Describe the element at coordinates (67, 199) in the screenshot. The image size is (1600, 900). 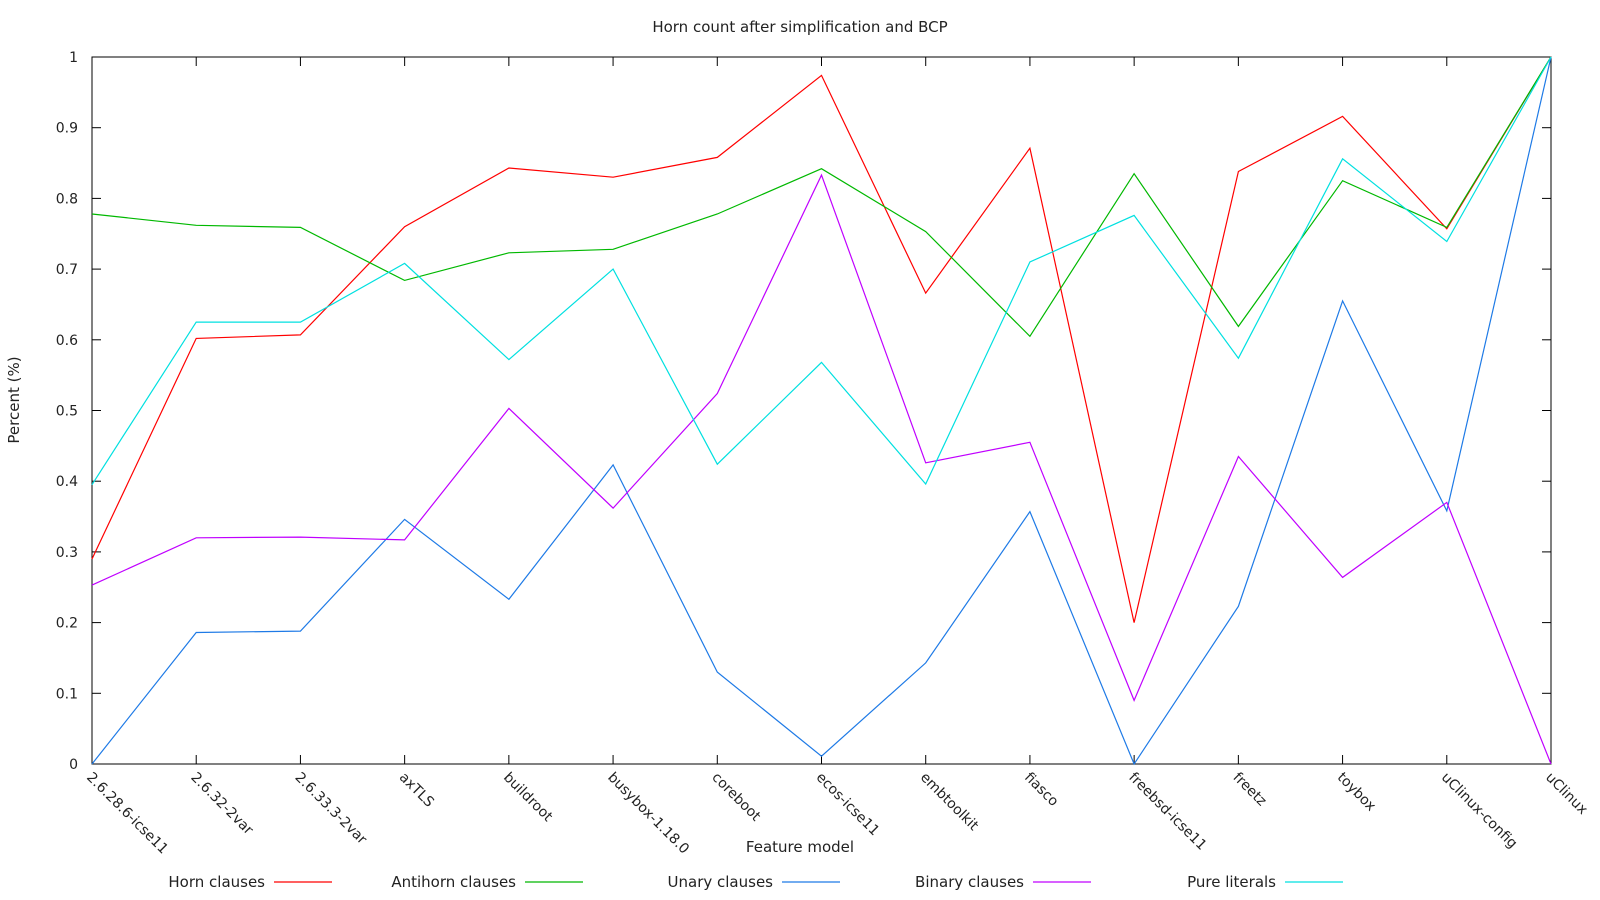
I see `y-tick-label: 0.8` at that location.